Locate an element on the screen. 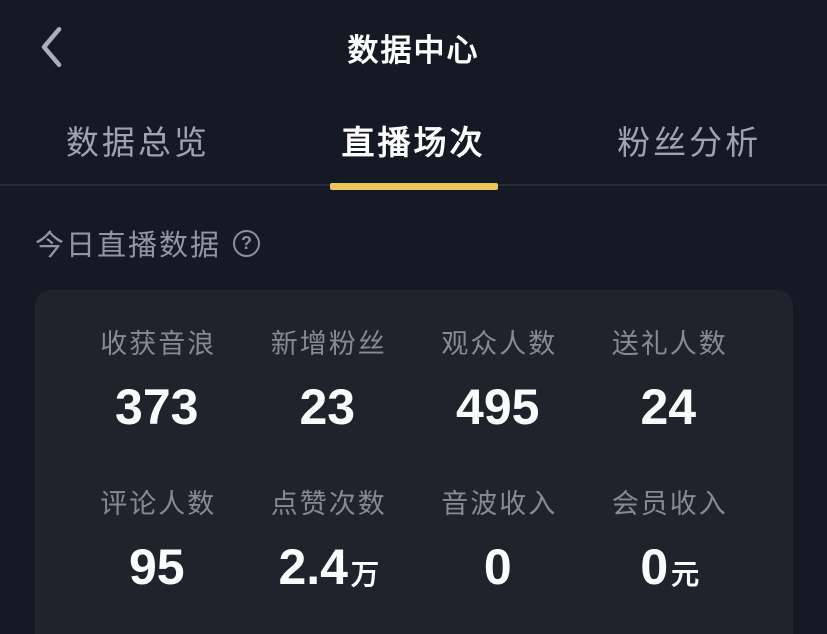 The image size is (827, 634). tab-data-overview: 数据总览 is located at coordinates (138, 139).